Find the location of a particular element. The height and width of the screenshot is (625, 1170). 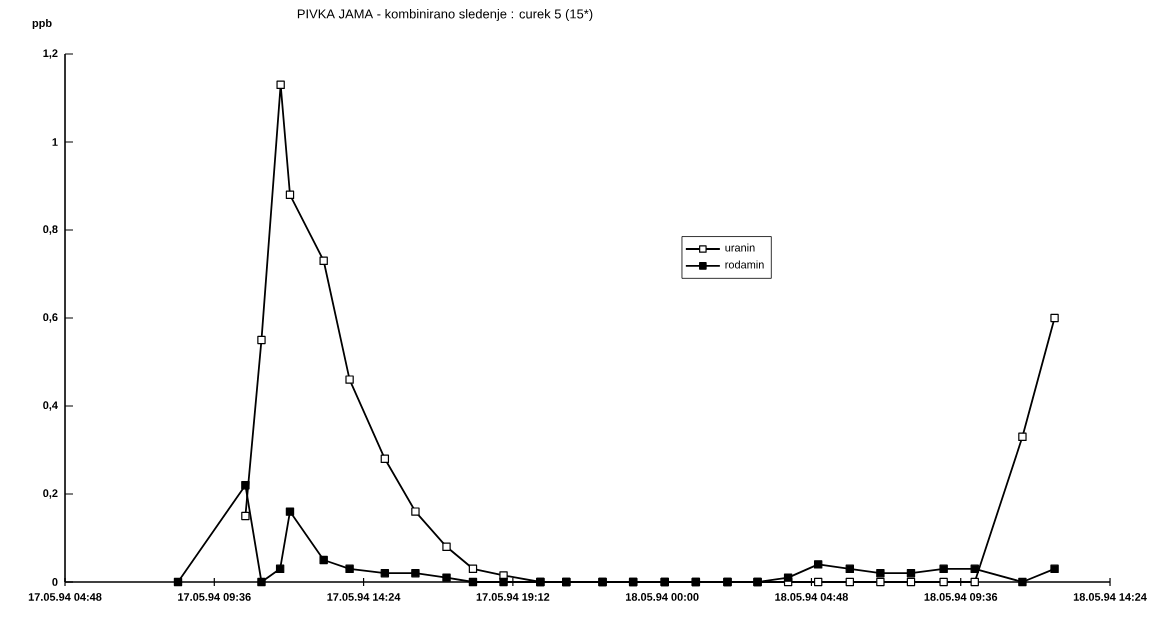

y-tick-label: 0 is located at coordinates (55, 582).